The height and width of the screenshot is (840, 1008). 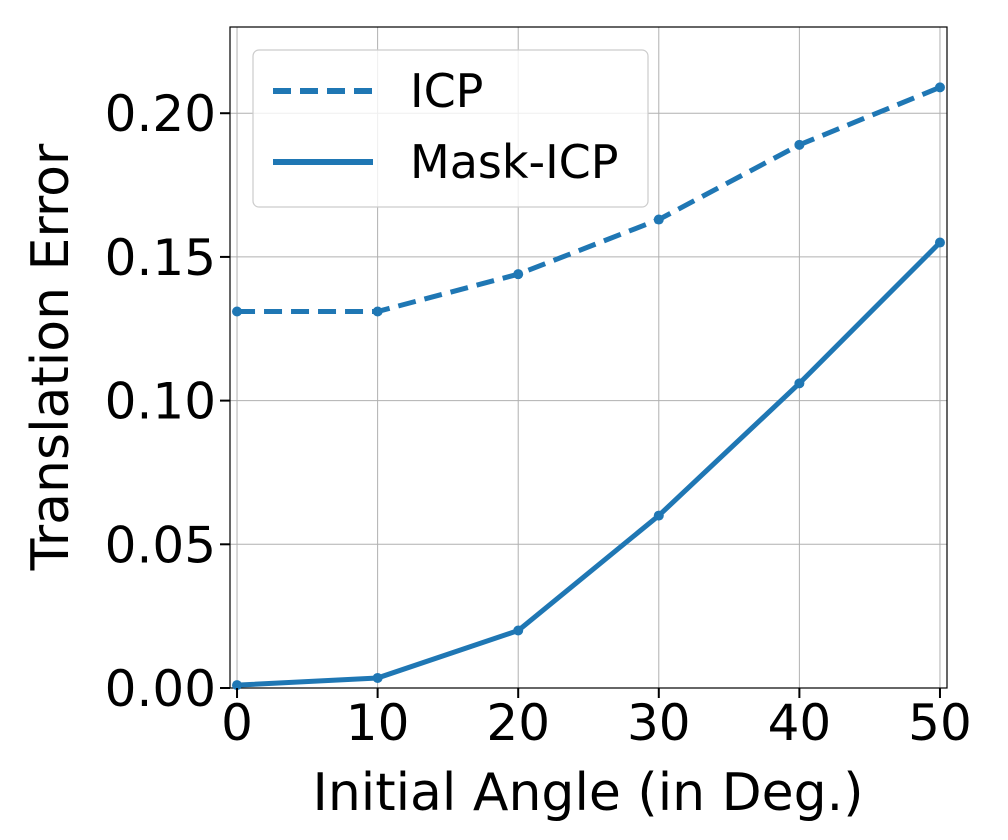 What do you see at coordinates (659, 723) in the screenshot?
I see `x-tick-label-3: 30` at bounding box center [659, 723].